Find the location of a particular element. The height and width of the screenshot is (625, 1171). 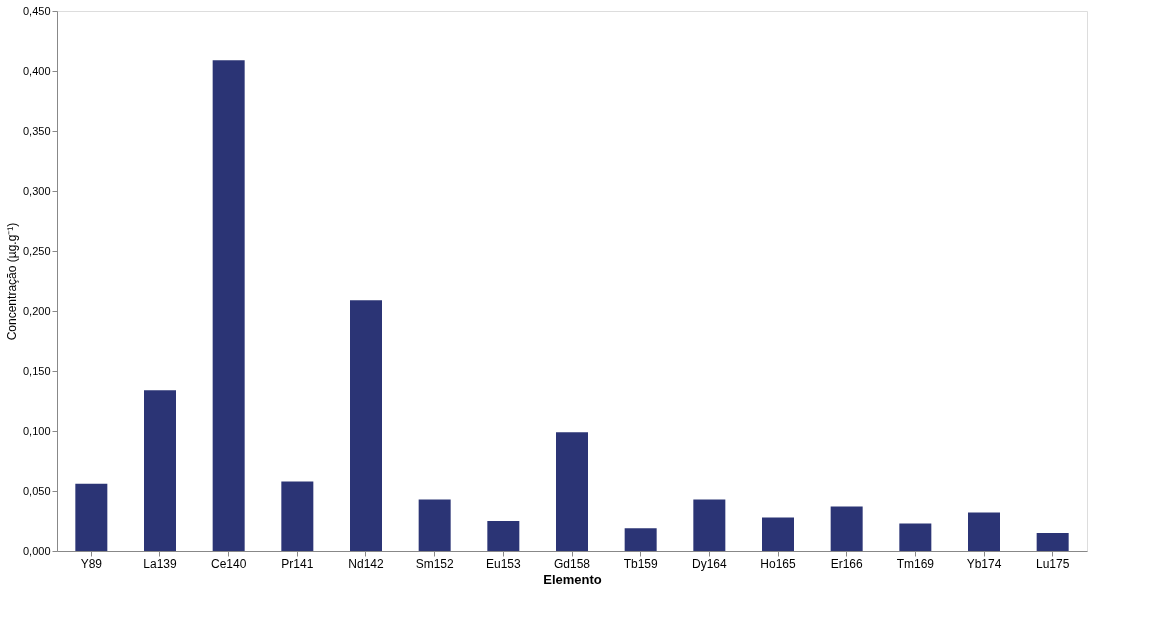

x-tick-label: Pr141 is located at coordinates (297, 563).